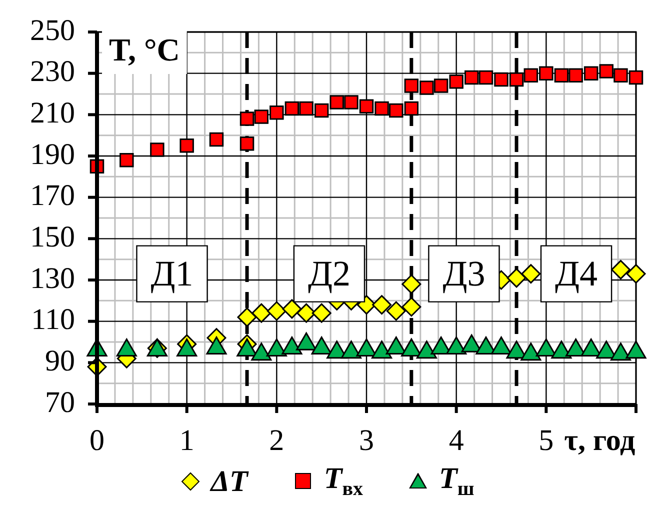 This screenshot has height=527, width=655. I want to click on x-tick-label: 1, so click(186, 440).